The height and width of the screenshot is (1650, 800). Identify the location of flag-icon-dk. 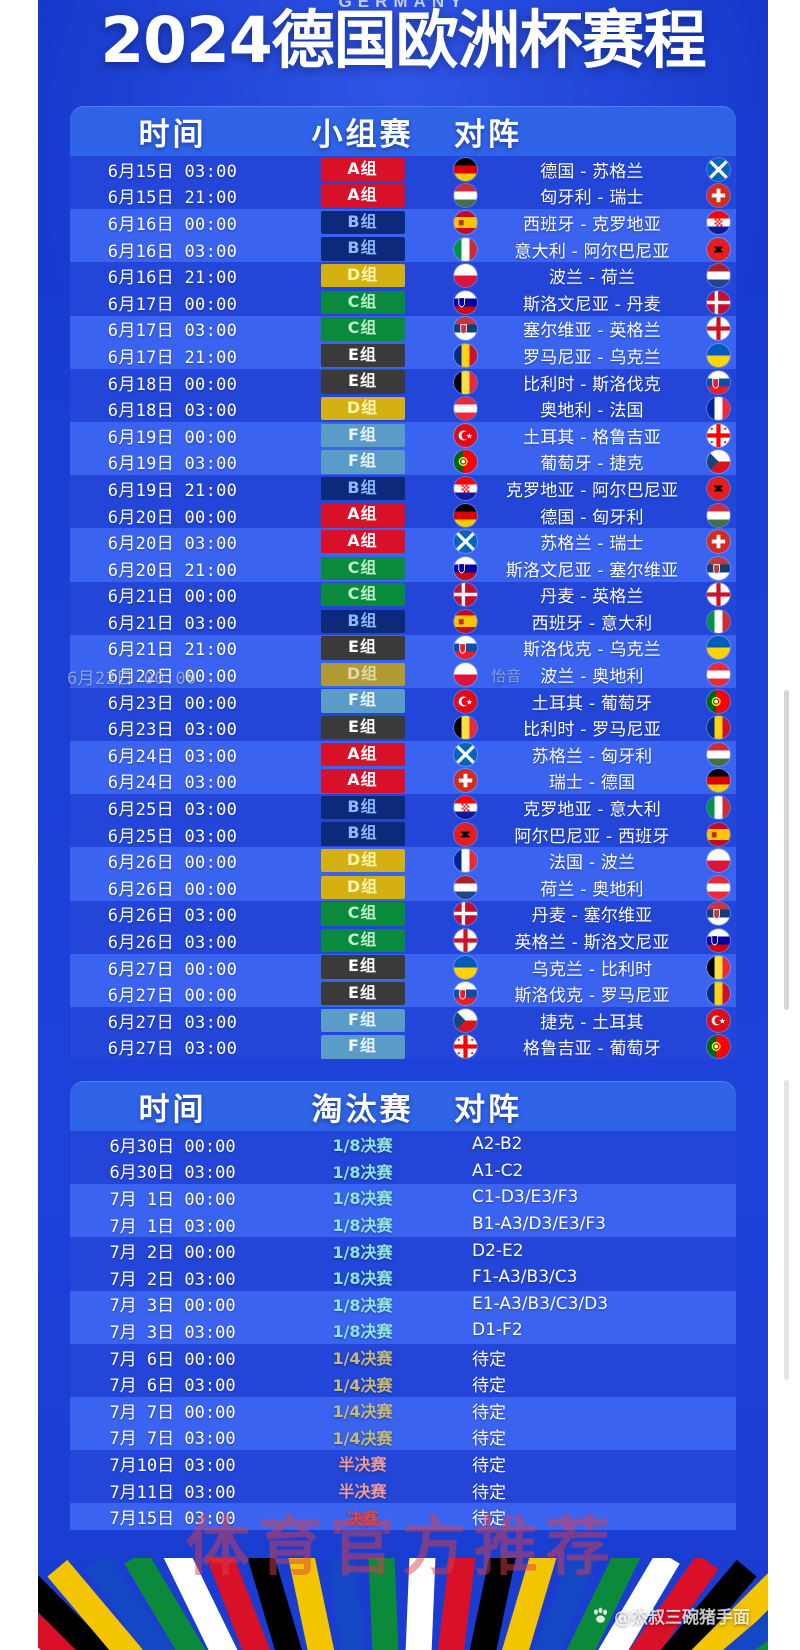
(718, 302).